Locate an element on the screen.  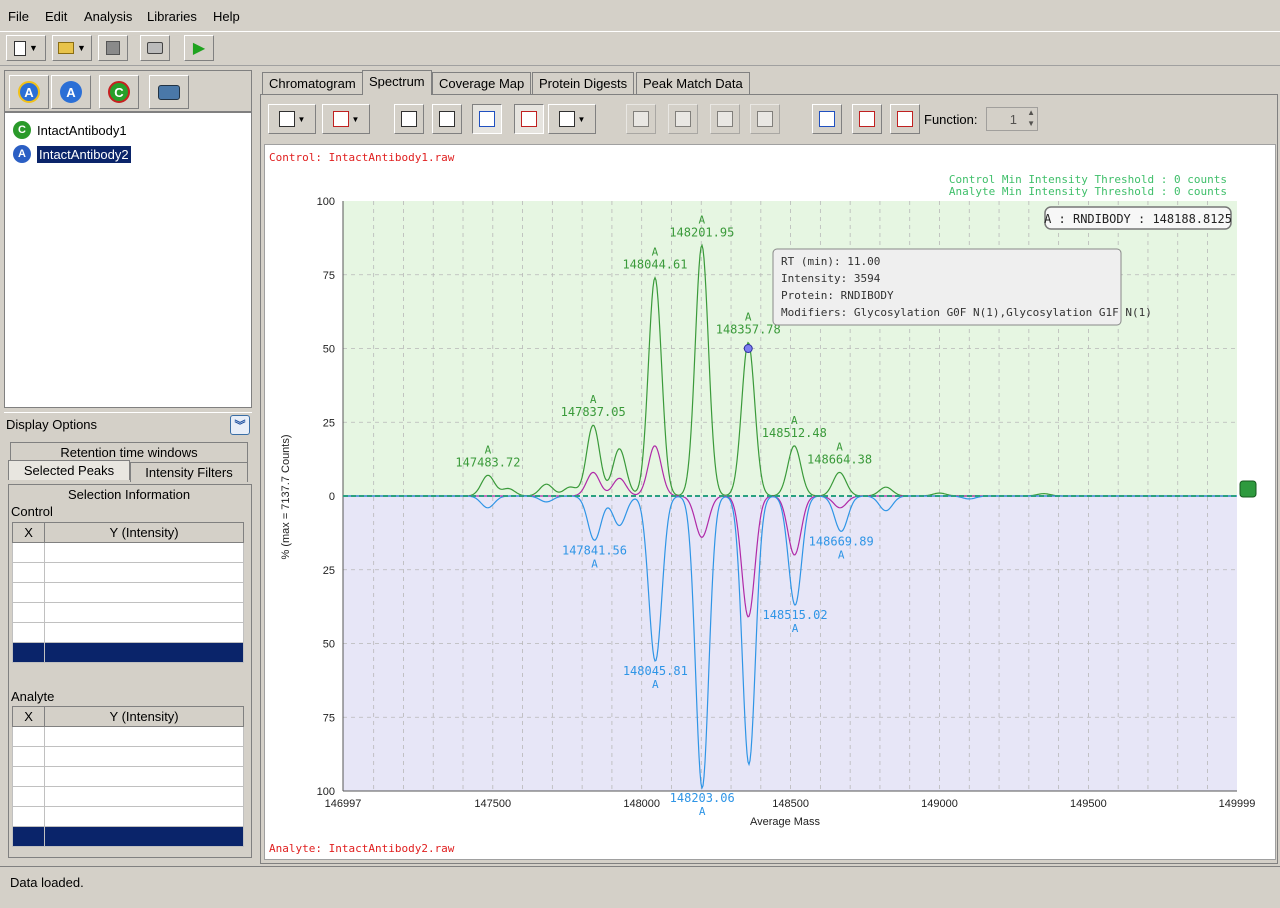
zoom-axis-button is located at coordinates (447, 119).